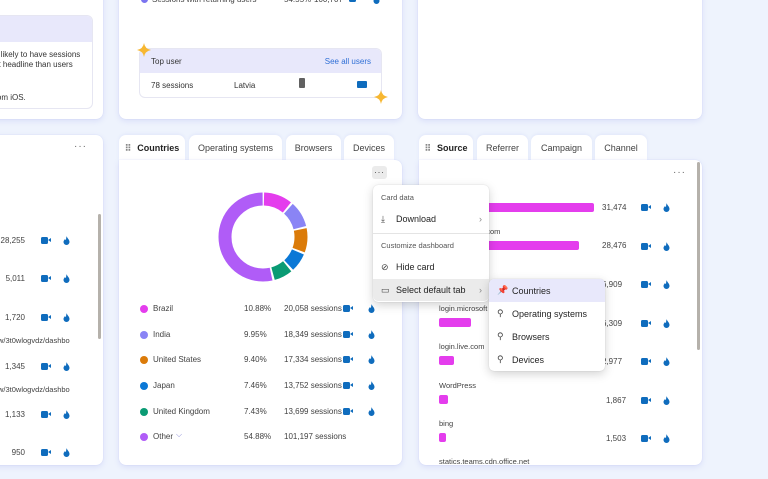  Describe the element at coordinates (408, 267) in the screenshot. I see `menu-item-hide-card: ⊘ Hide card` at that location.